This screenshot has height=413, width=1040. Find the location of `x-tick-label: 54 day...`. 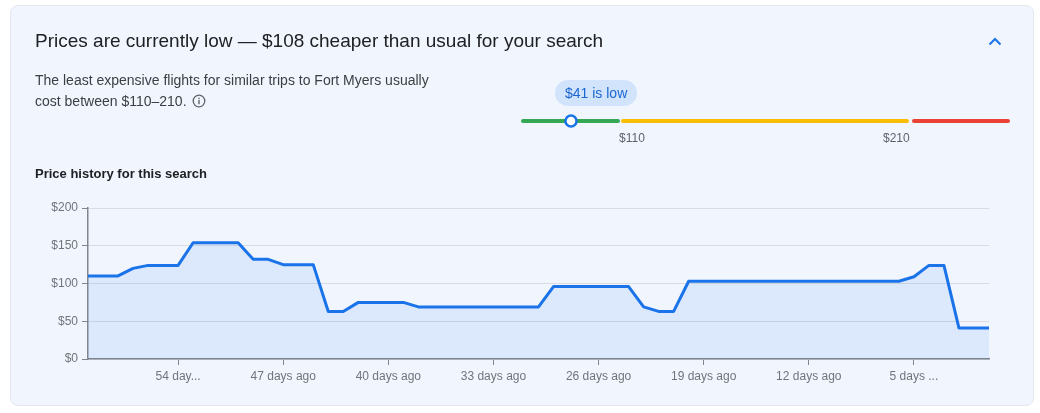

x-tick-label: 54 day... is located at coordinates (178, 375).